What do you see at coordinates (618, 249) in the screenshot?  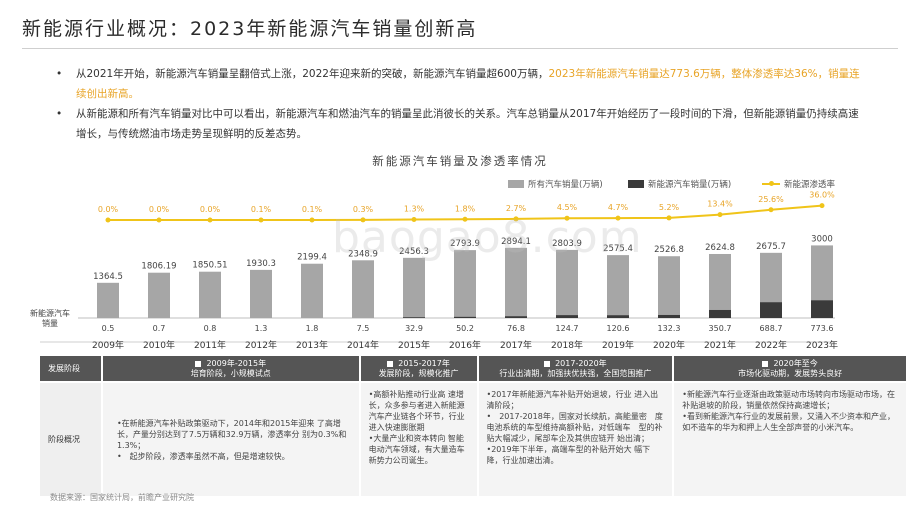 I see `label-total-2019年: 2575.4` at bounding box center [618, 249].